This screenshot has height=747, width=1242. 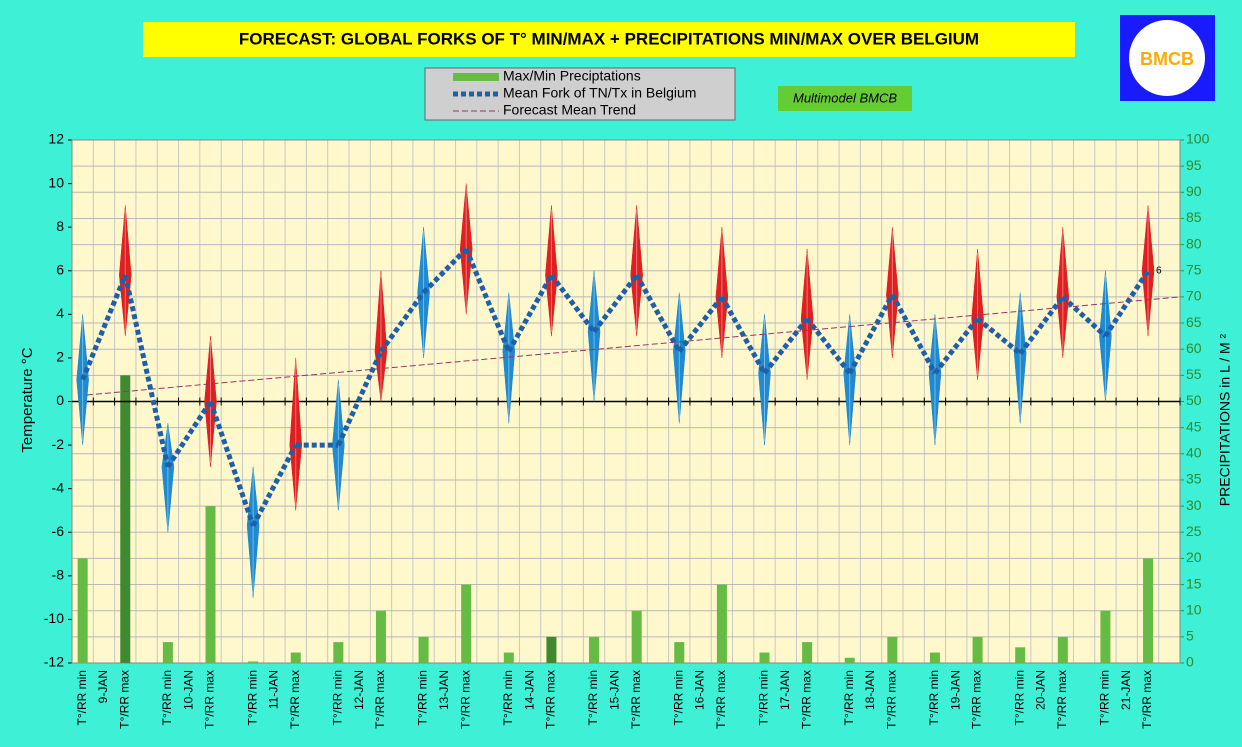 What do you see at coordinates (1194, 322) in the screenshot?
I see `y2-tick-label: 65` at bounding box center [1194, 322].